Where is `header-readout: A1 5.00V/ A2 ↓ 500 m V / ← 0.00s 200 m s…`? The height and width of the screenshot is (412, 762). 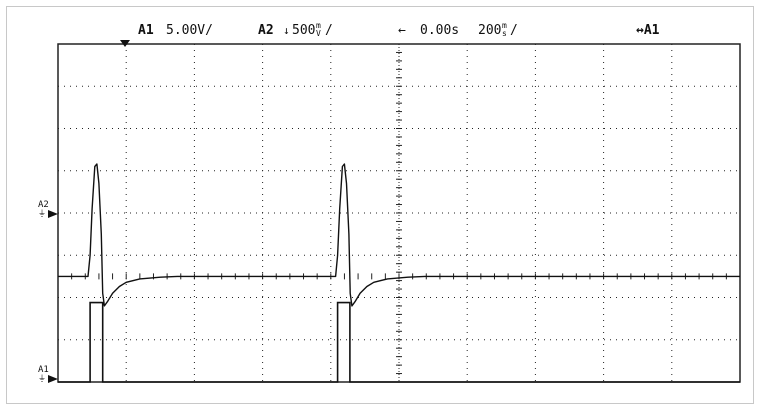
header-readout: A1 5.00V/ A2 ↓ 500 m V / ← 0.00s 200 m s… is located at coordinates (399, 29).